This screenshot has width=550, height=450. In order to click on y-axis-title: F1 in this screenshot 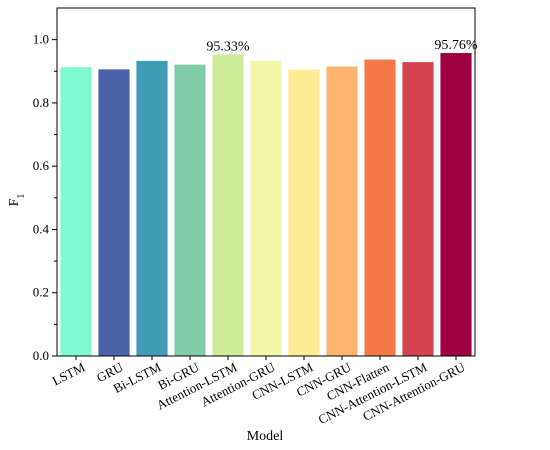, I will do `click(17, 200)`.